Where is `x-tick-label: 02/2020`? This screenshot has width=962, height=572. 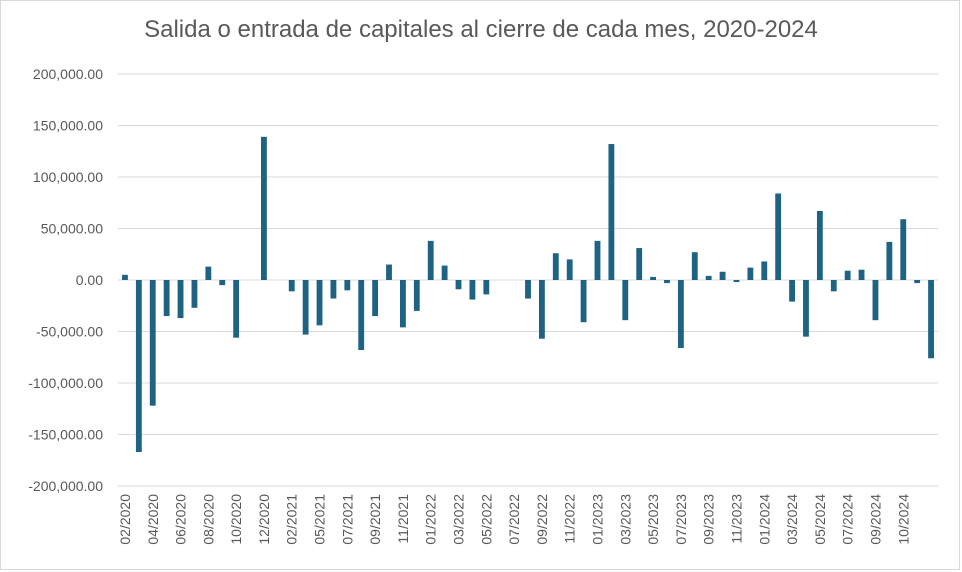 x-tick-label: 02/2020 is located at coordinates (125, 519).